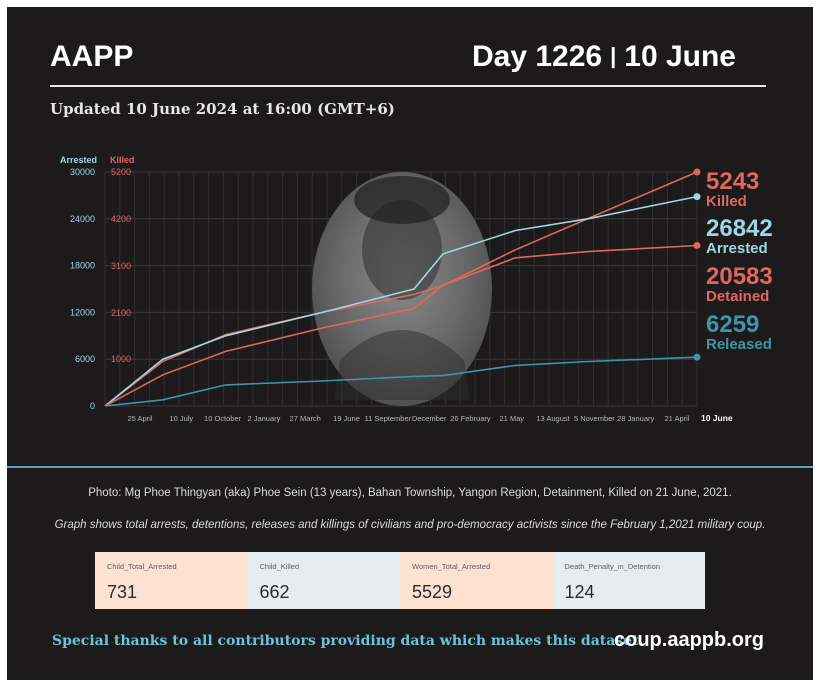 The width and height of the screenshot is (820, 687). Describe the element at coordinates (122, 160) in the screenshot. I see `right-axis-title: Killed` at that location.